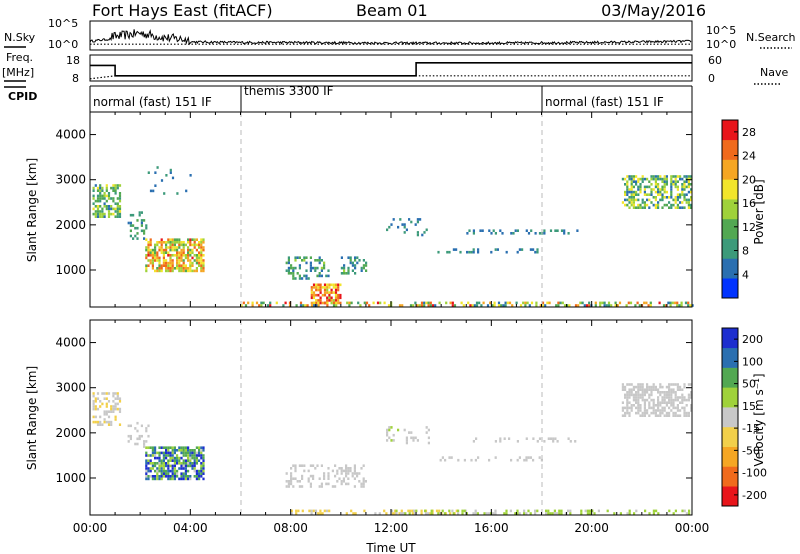  I want to click on colorbar-tick-label: 20, so click(749, 179).